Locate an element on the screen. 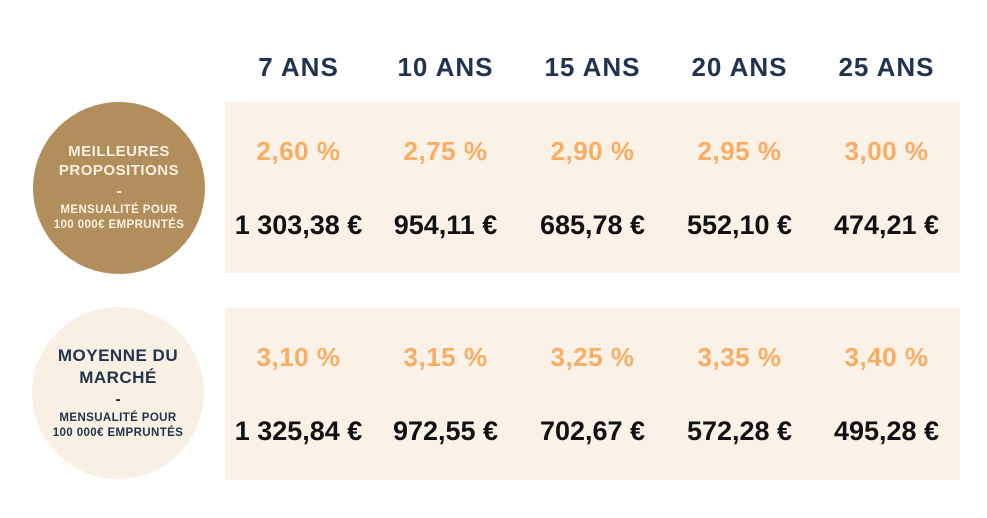  market-average-badge-subtitle: MENSUALITÉ POUR 100 000€ EMPRUNTÉS is located at coordinates (118, 425).